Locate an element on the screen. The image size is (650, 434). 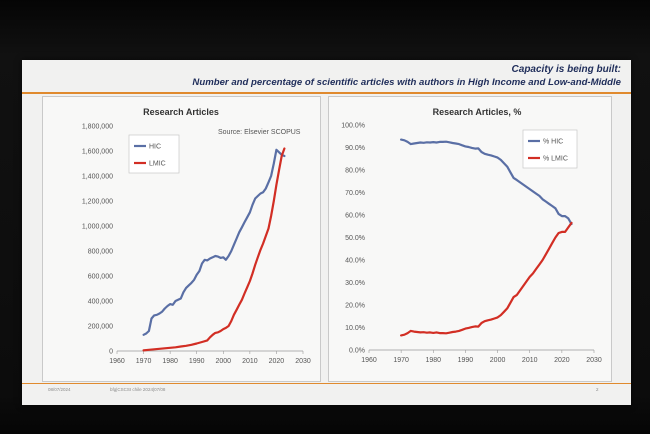
y-tick-label: 40.0% is located at coordinates (355, 261).